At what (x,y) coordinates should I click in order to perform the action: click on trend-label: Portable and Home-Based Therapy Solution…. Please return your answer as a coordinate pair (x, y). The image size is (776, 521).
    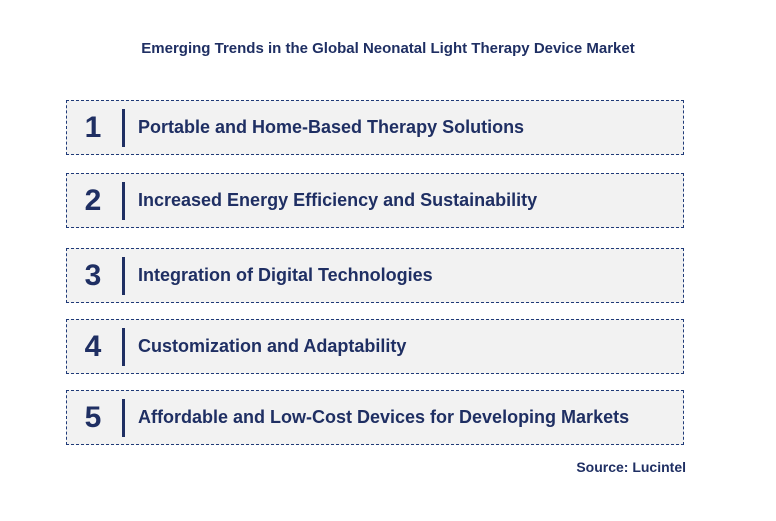
    Looking at the image, I should click on (331, 127).